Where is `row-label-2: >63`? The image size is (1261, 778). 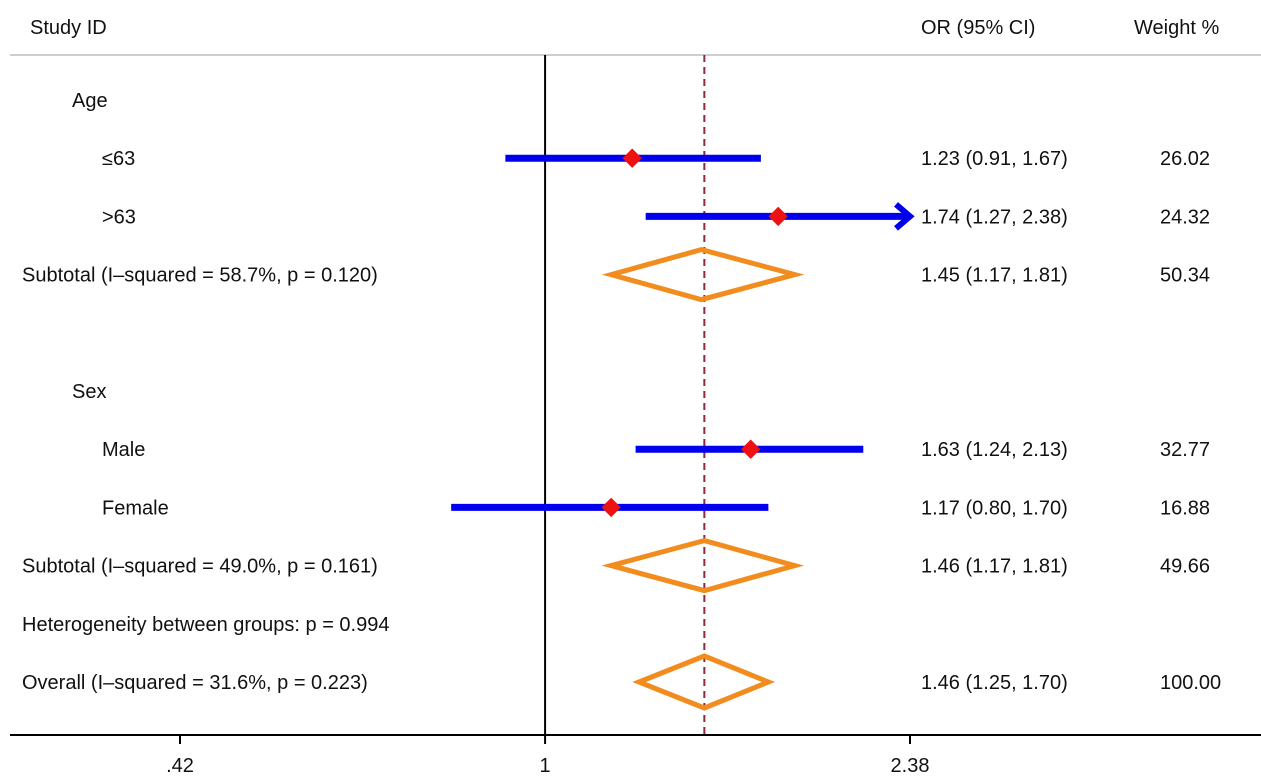 row-label-2: >63 is located at coordinates (119, 217).